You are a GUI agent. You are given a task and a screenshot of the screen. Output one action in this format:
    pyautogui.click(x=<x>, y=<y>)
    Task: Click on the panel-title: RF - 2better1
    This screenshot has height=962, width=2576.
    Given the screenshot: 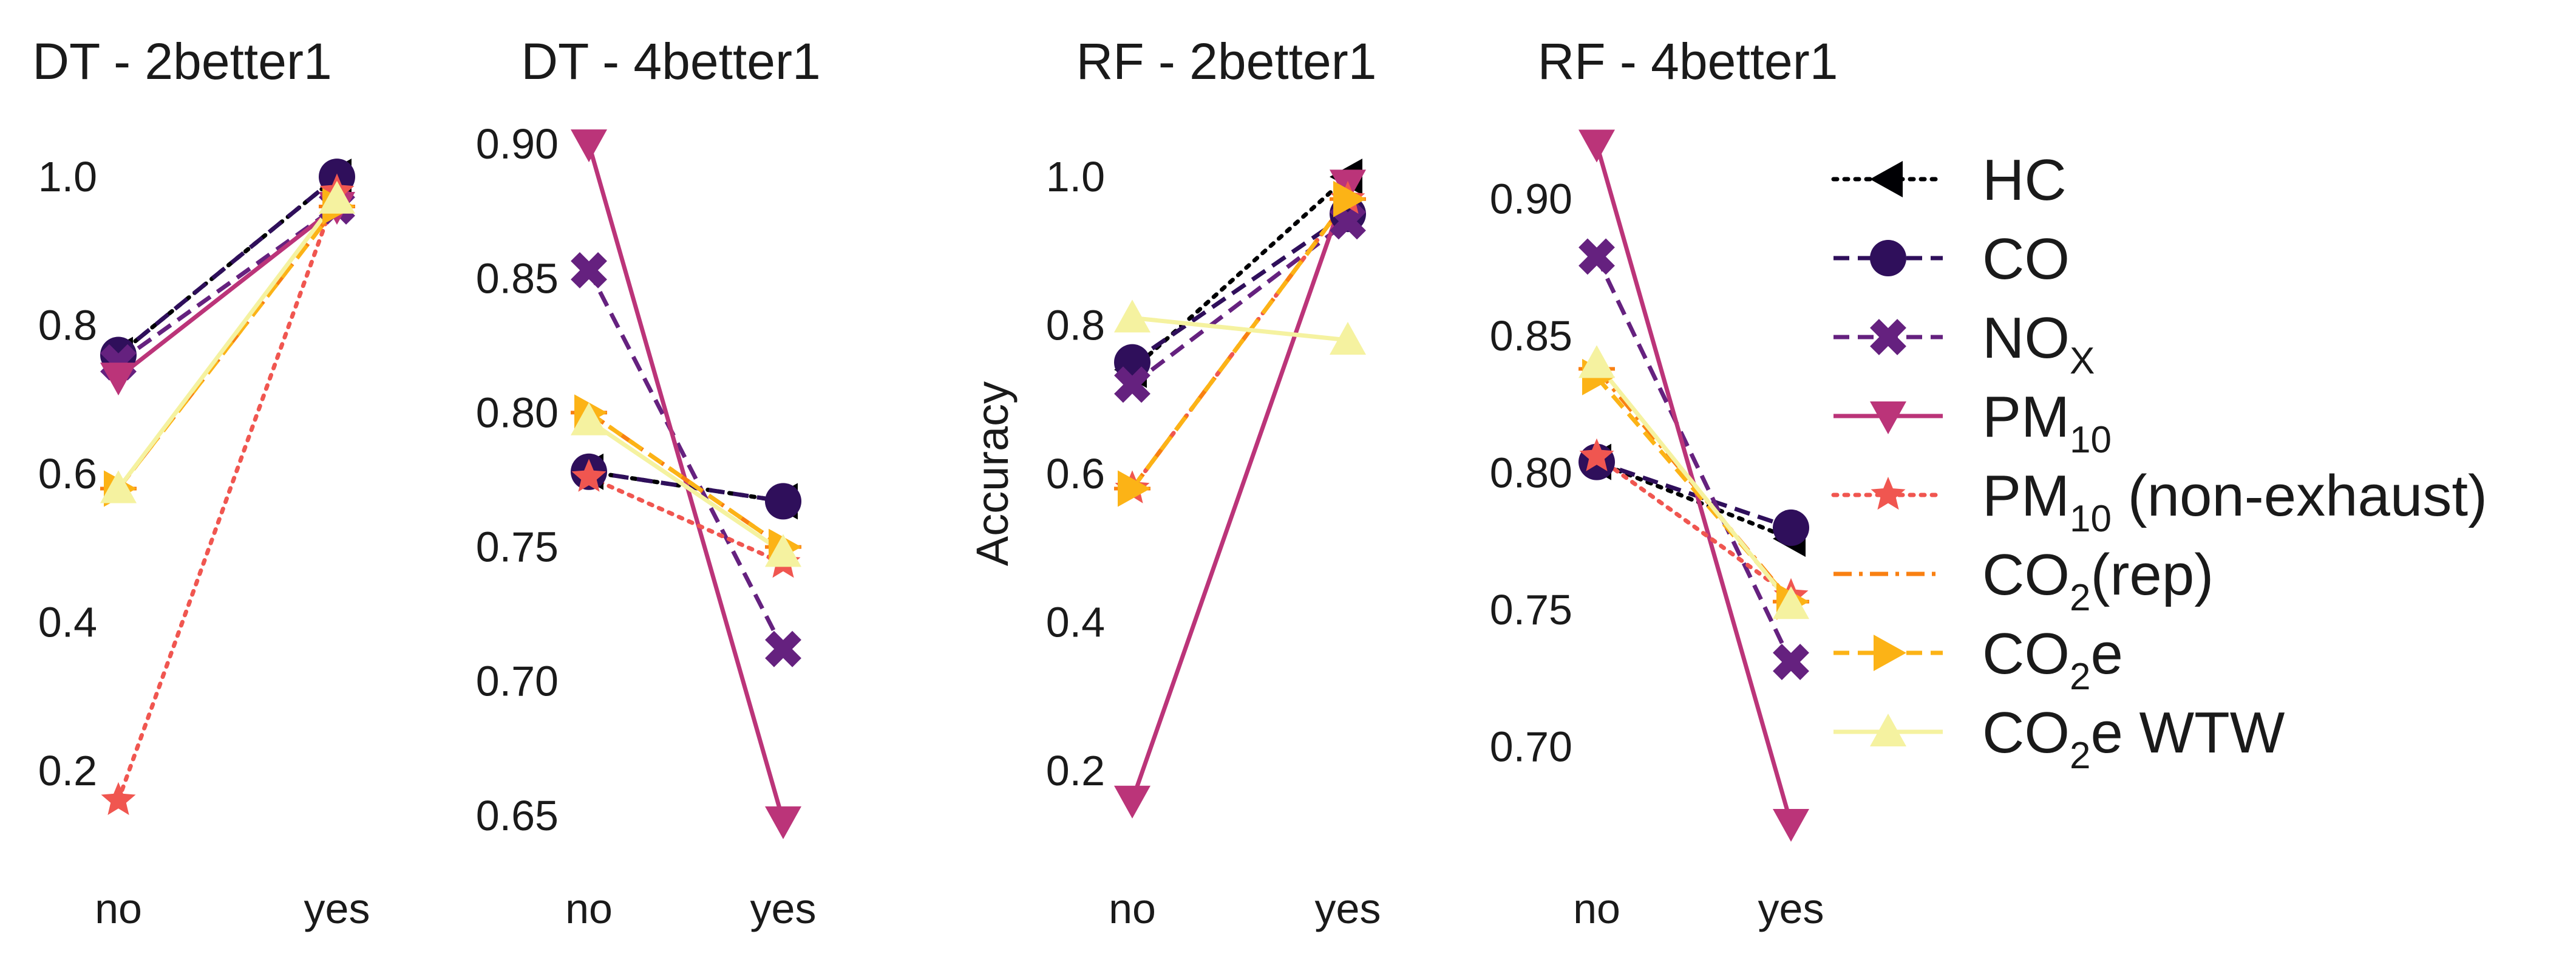 What is the action you would take?
    pyautogui.click(x=1226, y=62)
    